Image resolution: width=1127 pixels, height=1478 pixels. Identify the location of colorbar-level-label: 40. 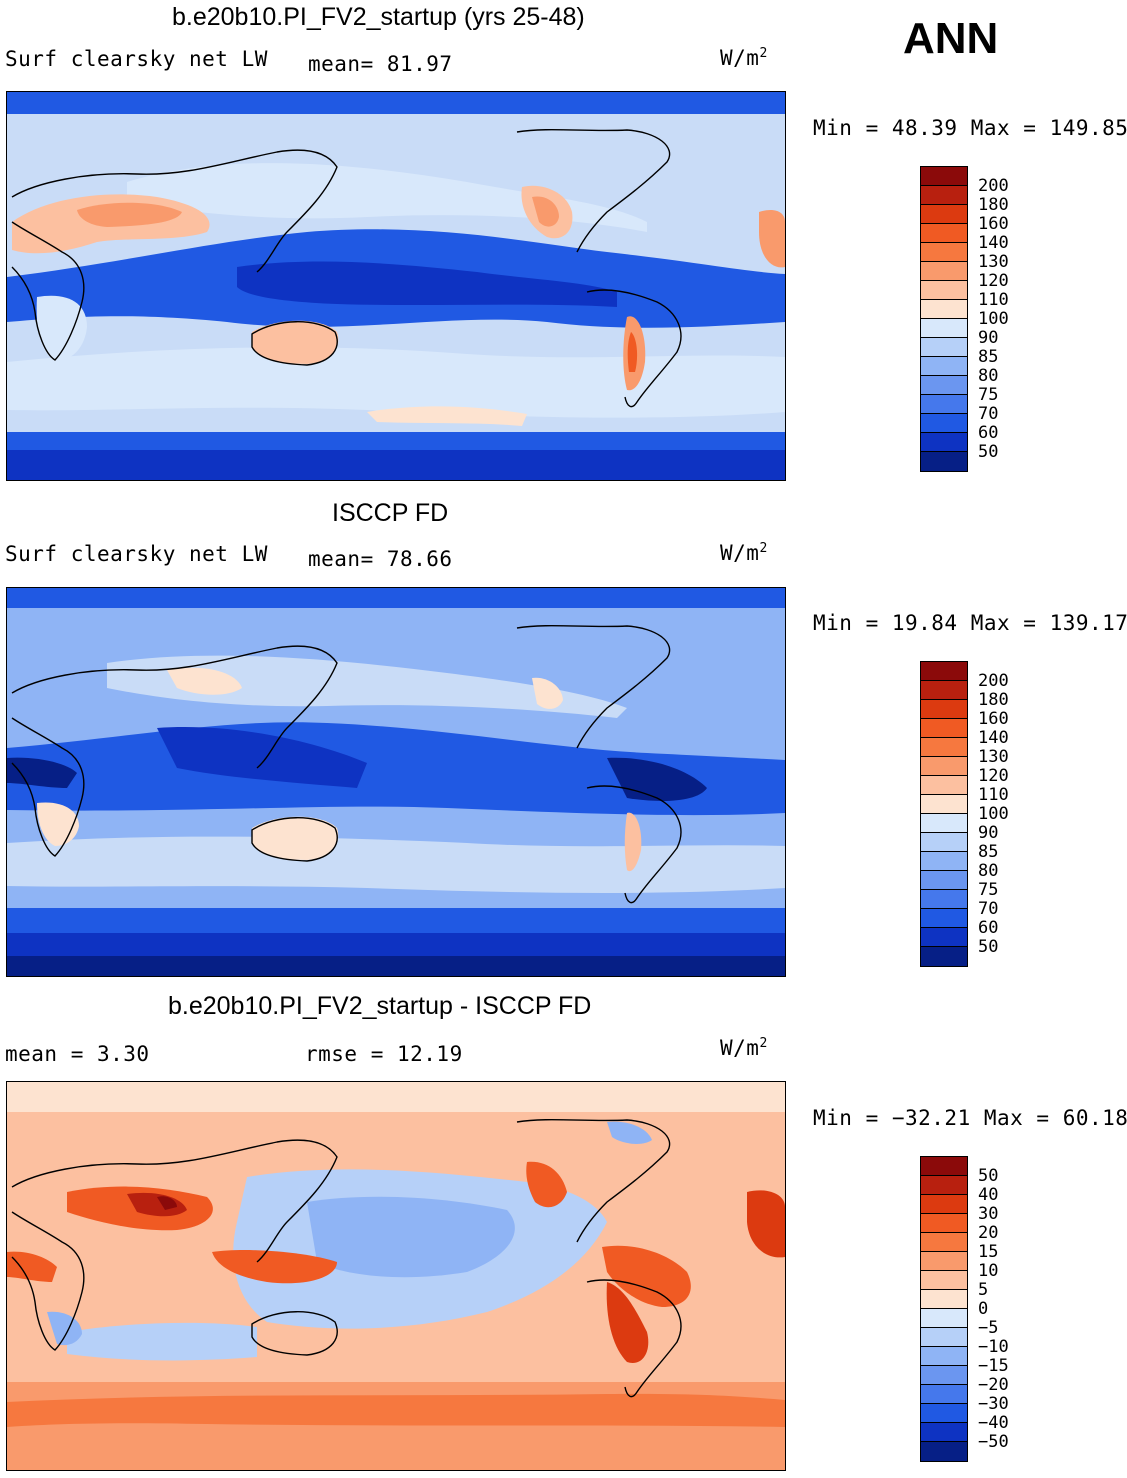
(988, 1195).